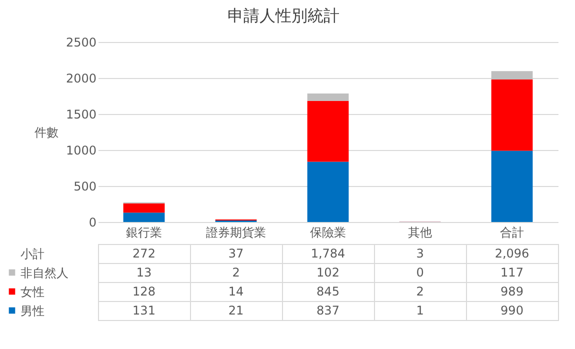 The width and height of the screenshot is (575, 349). Describe the element at coordinates (144, 311) in the screenshot. I see `data-label: 131` at that location.